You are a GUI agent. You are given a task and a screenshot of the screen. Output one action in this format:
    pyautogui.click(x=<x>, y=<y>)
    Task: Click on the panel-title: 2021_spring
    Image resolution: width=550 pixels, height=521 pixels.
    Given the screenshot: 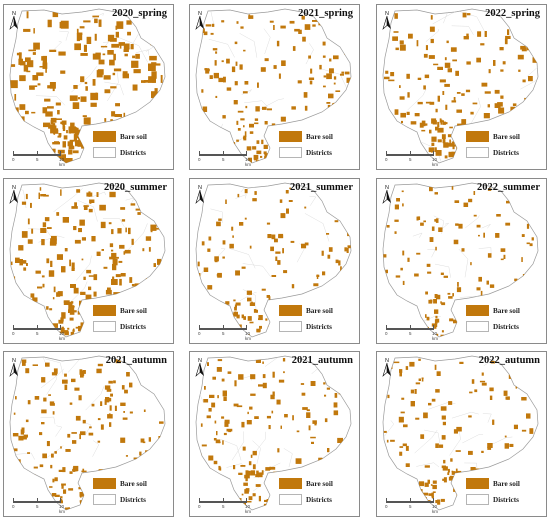 What is the action you would take?
    pyautogui.click(x=325, y=13)
    